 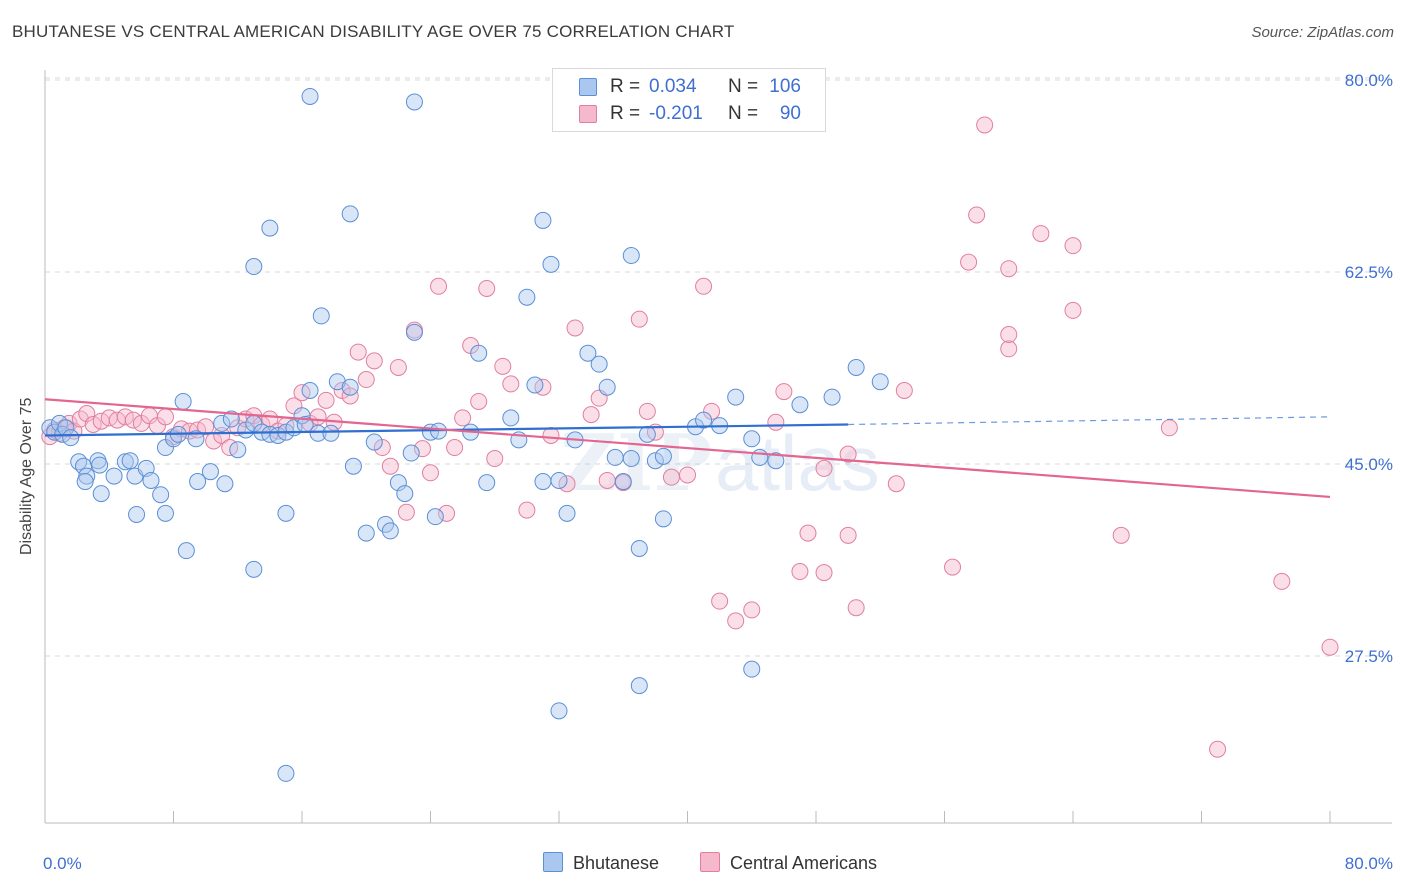 I want to click on legend-label-central-americans: Central Americans, so click(x=804, y=863).